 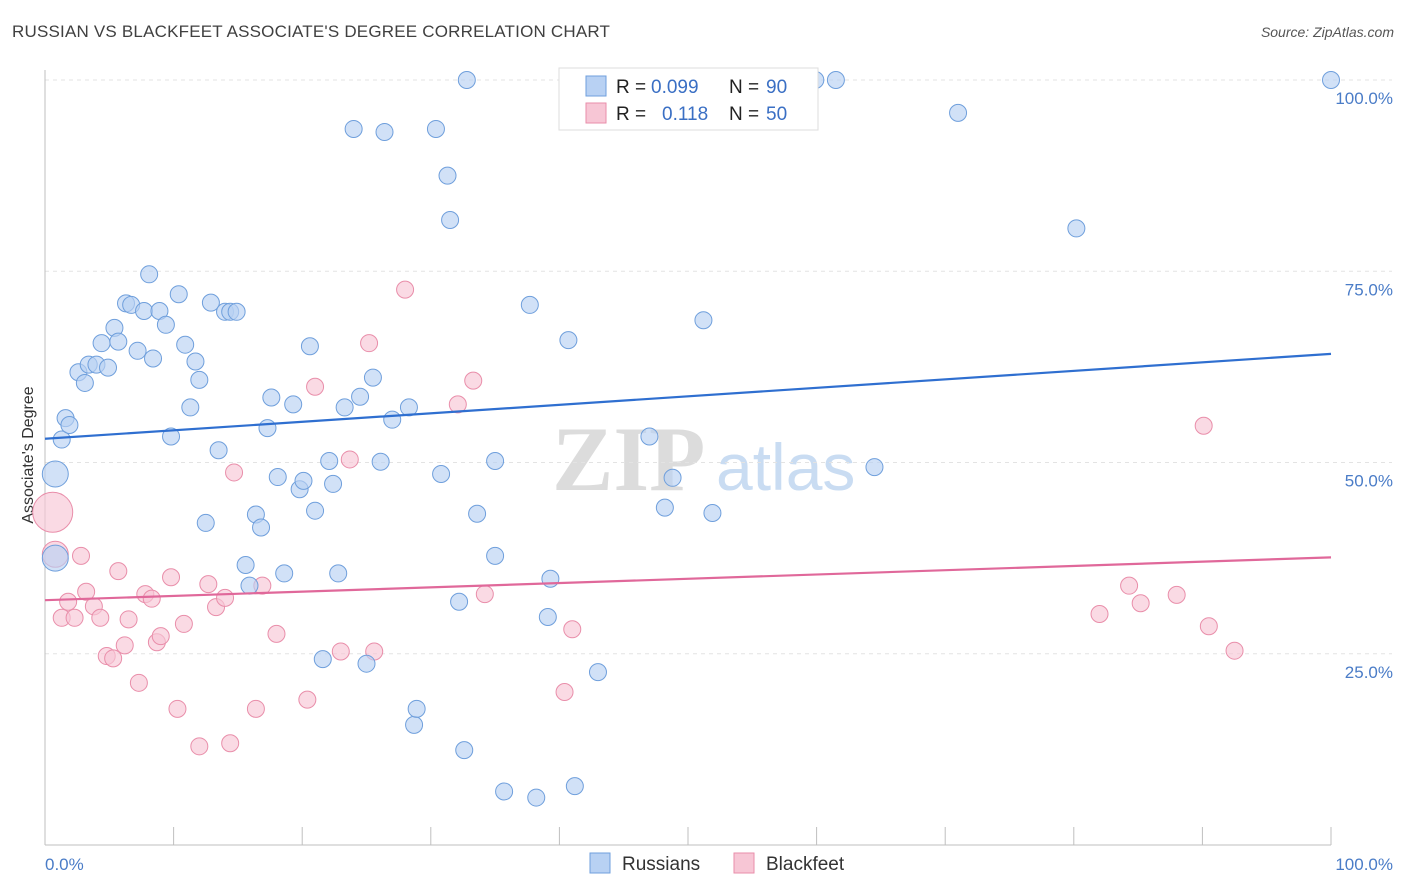 What do you see at coordinates (776, 87) in the screenshot?
I see `stats-russians-n-value: 90` at bounding box center [776, 87].